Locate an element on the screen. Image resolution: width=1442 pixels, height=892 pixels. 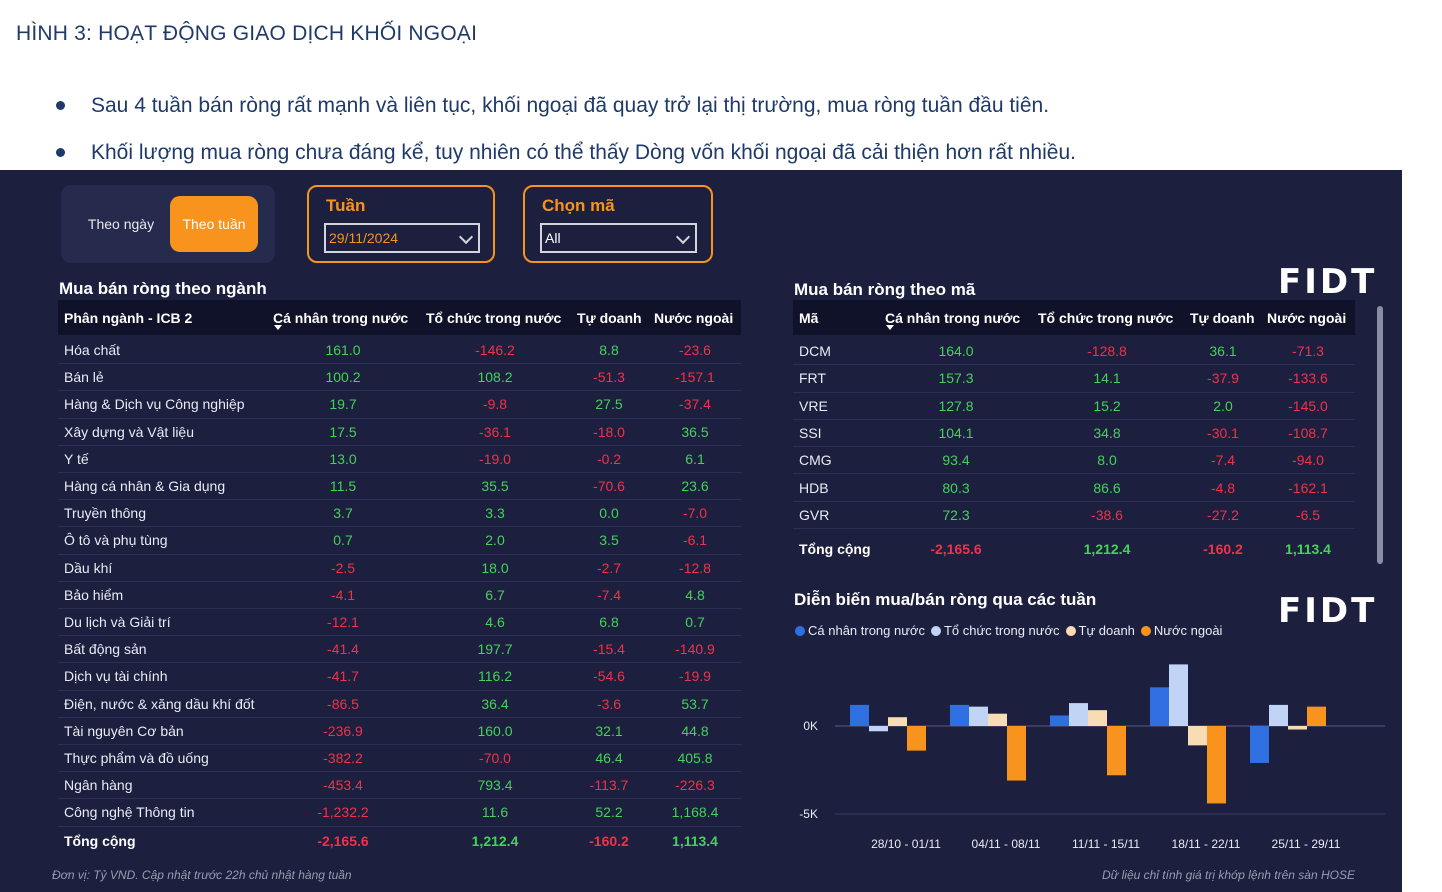
table-row: Xây dựng và Vật liệu 17.5 -36.1 -18.0 36.5 is located at coordinates (399, 432).